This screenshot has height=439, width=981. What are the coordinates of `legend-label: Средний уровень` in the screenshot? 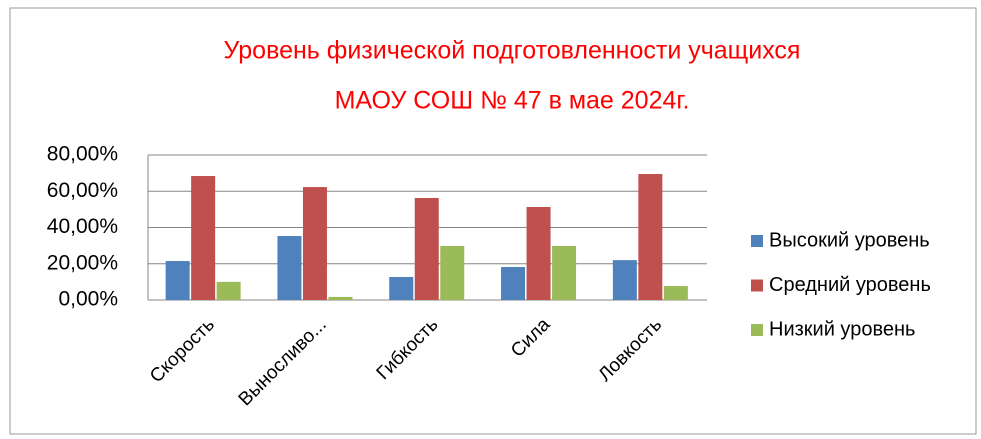 It's located at (850, 285).